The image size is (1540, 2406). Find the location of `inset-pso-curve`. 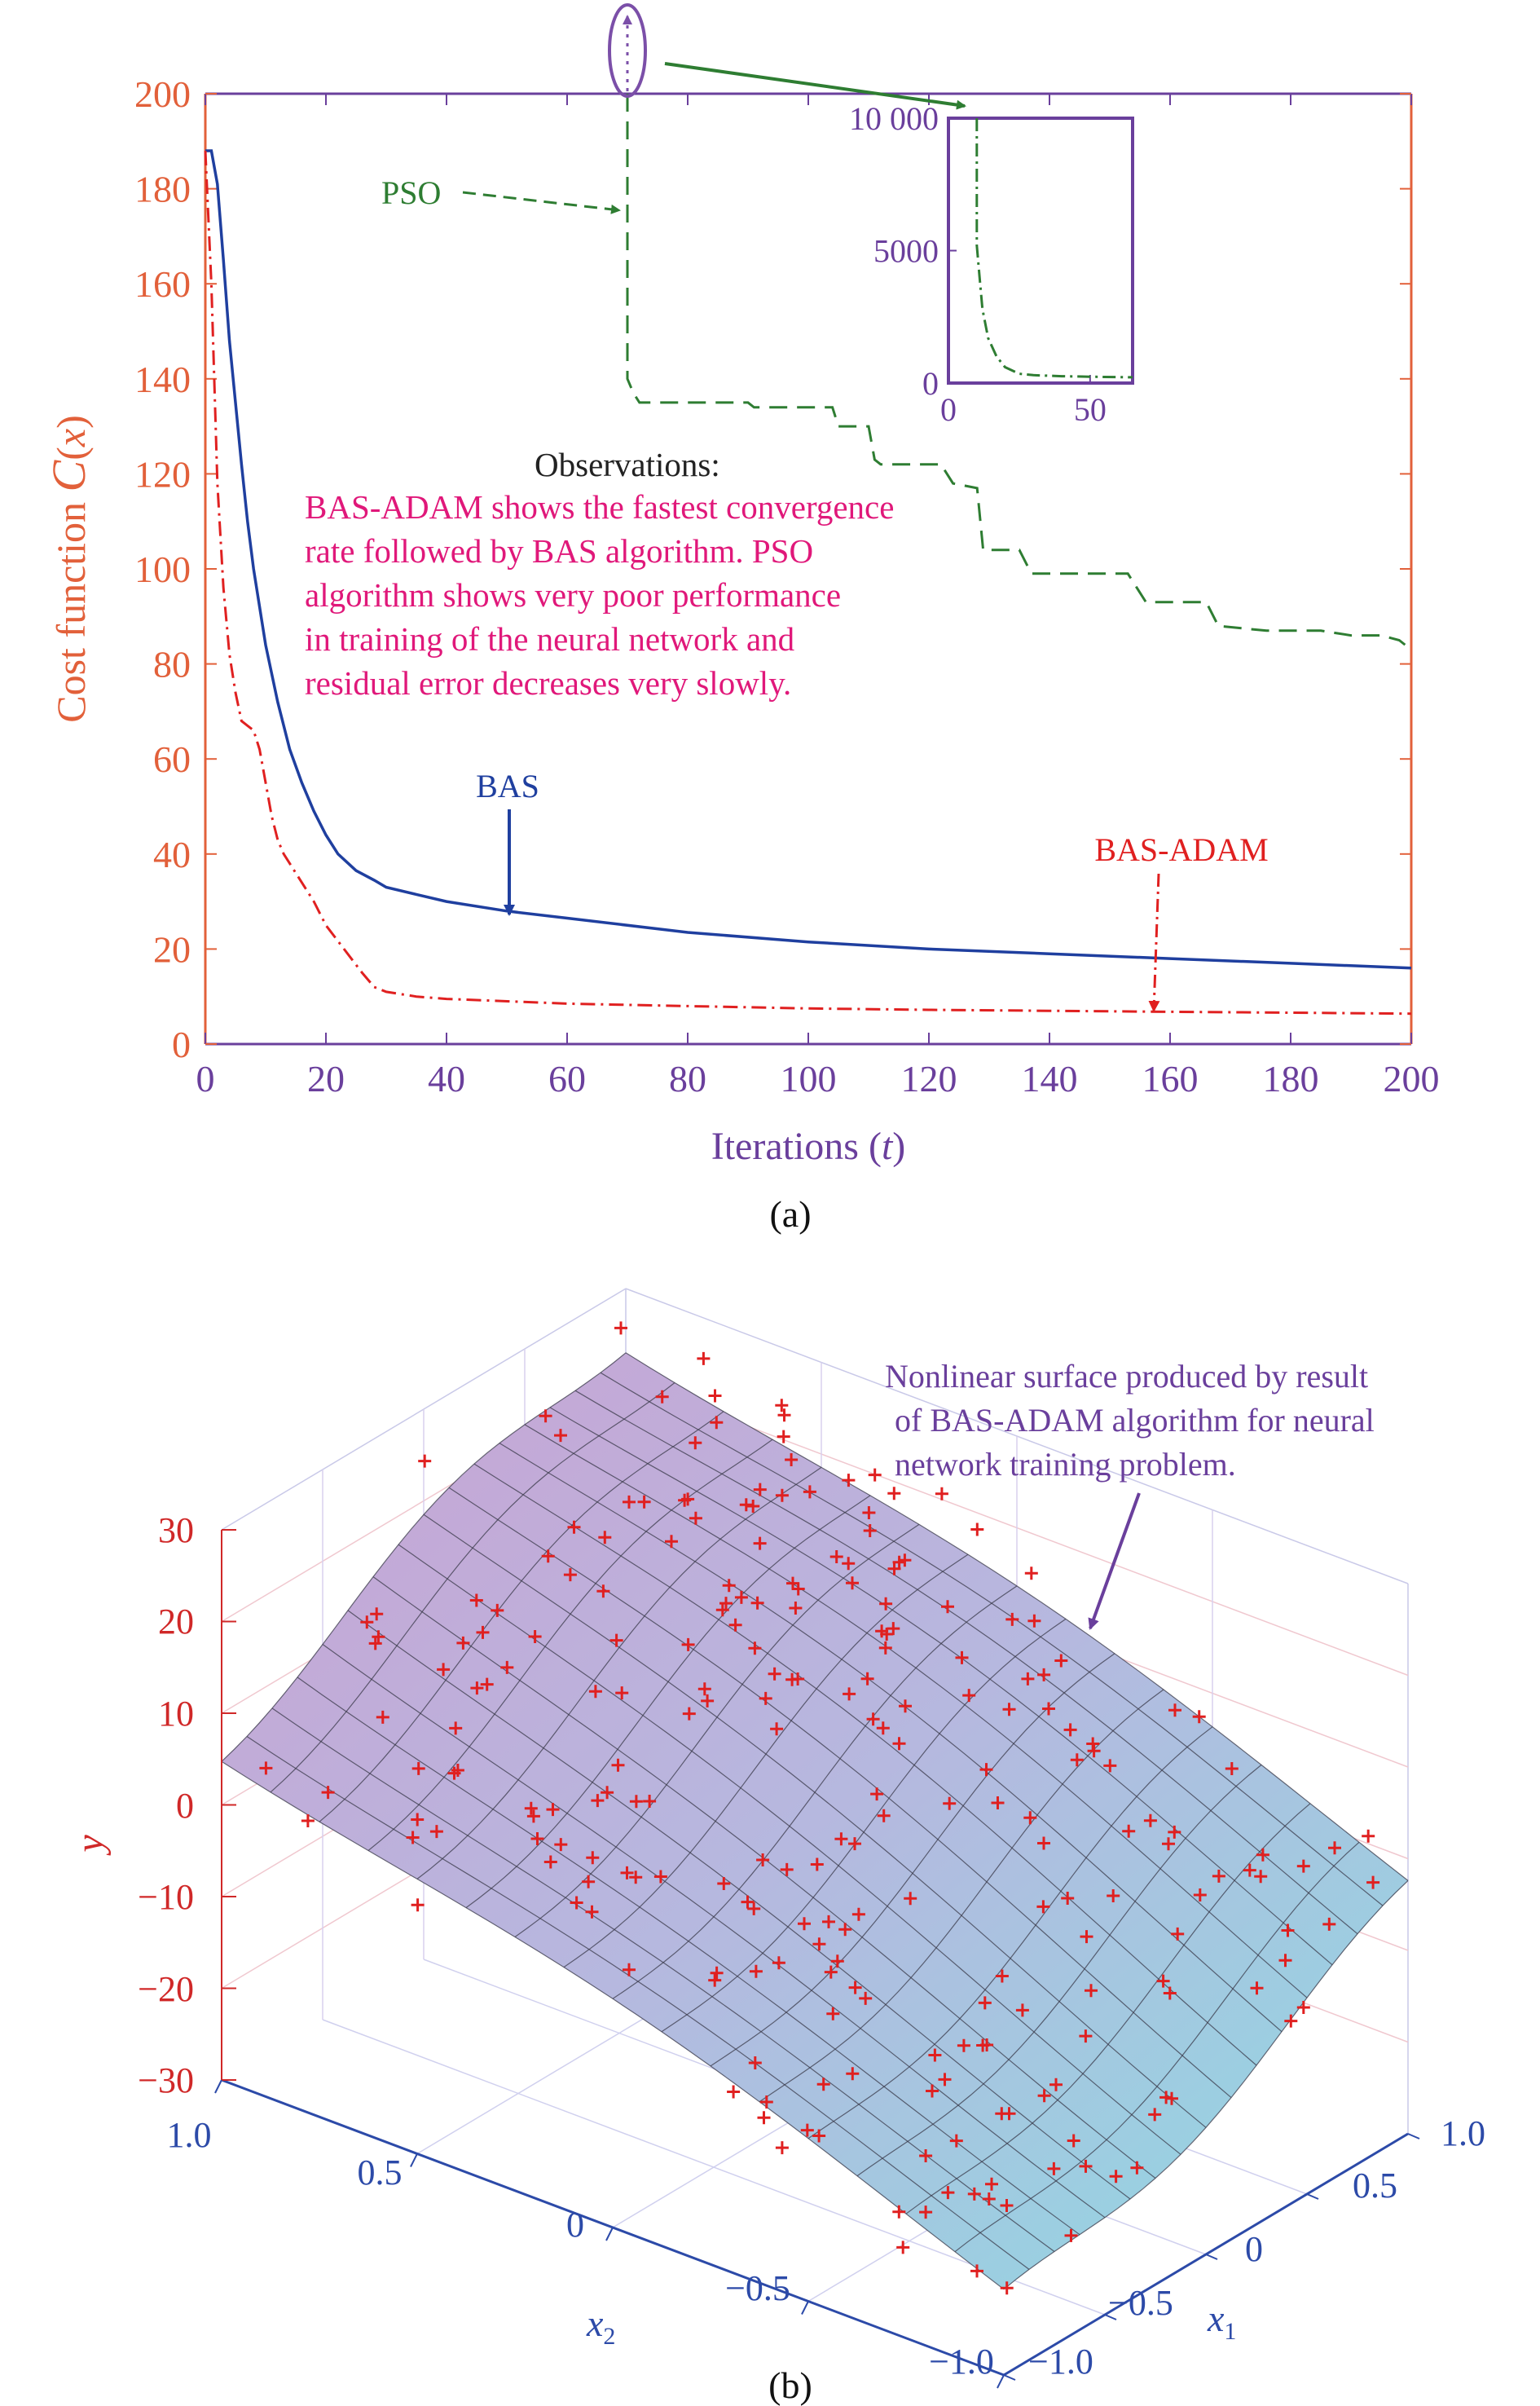

inset-pso-curve is located at coordinates (1054, 248).